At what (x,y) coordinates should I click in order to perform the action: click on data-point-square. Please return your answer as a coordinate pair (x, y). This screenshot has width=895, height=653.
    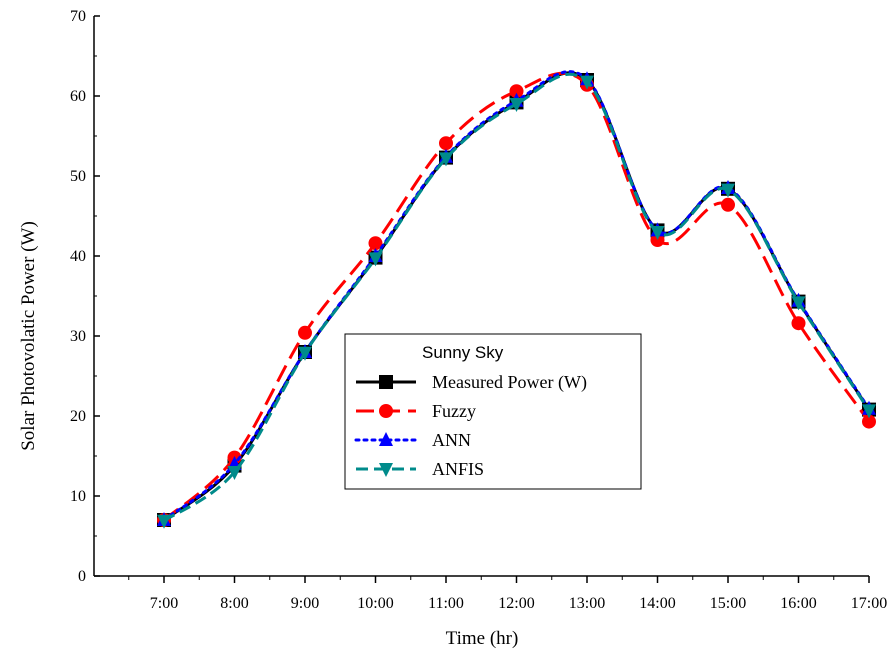
    Looking at the image, I should click on (386, 382).